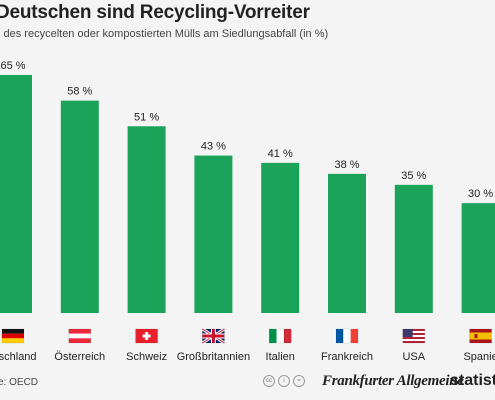  What do you see at coordinates (346, 165) in the screenshot?
I see `value-label-5: 38 %` at bounding box center [346, 165].